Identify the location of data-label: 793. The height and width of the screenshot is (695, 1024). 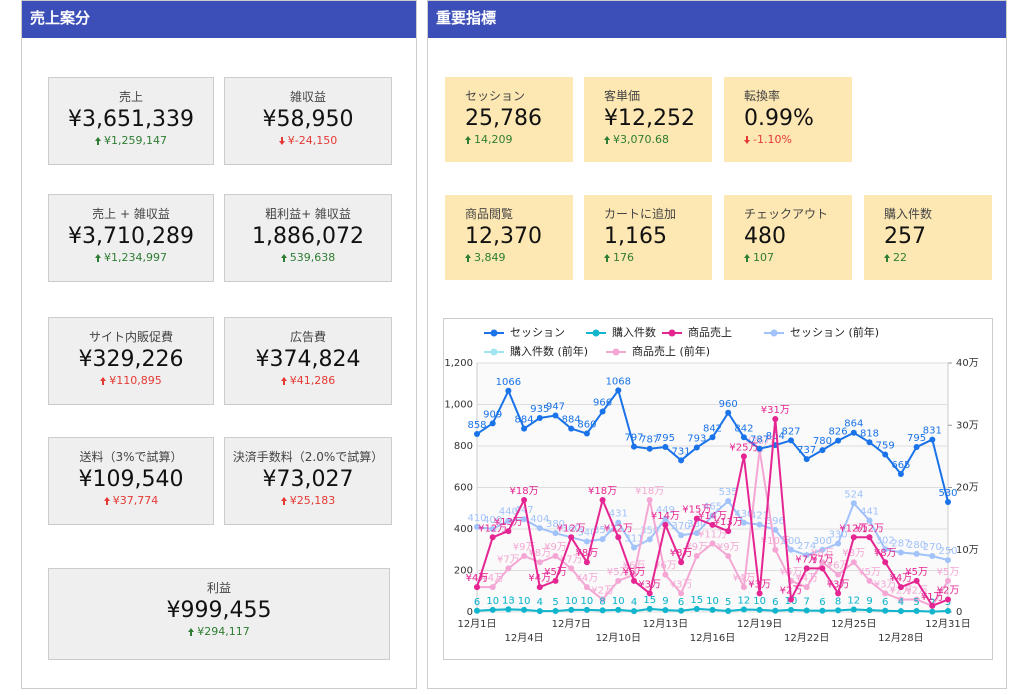
(696, 438).